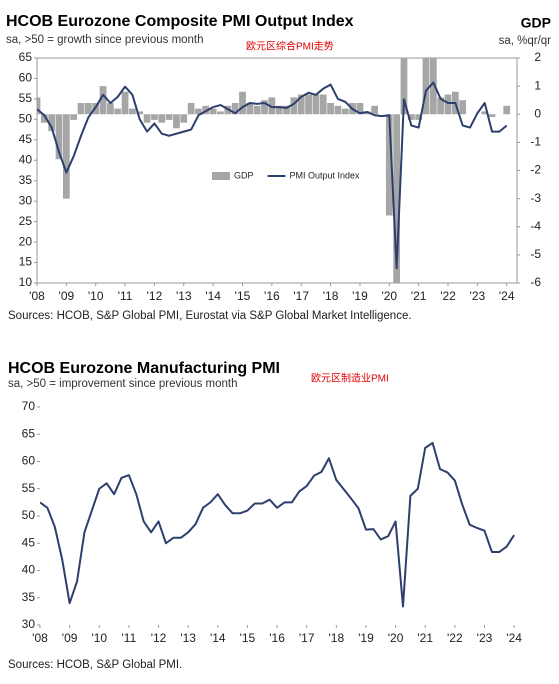 Image resolution: width=559 pixels, height=684 pixels. I want to click on y2-tick-label: -4, so click(535, 226).